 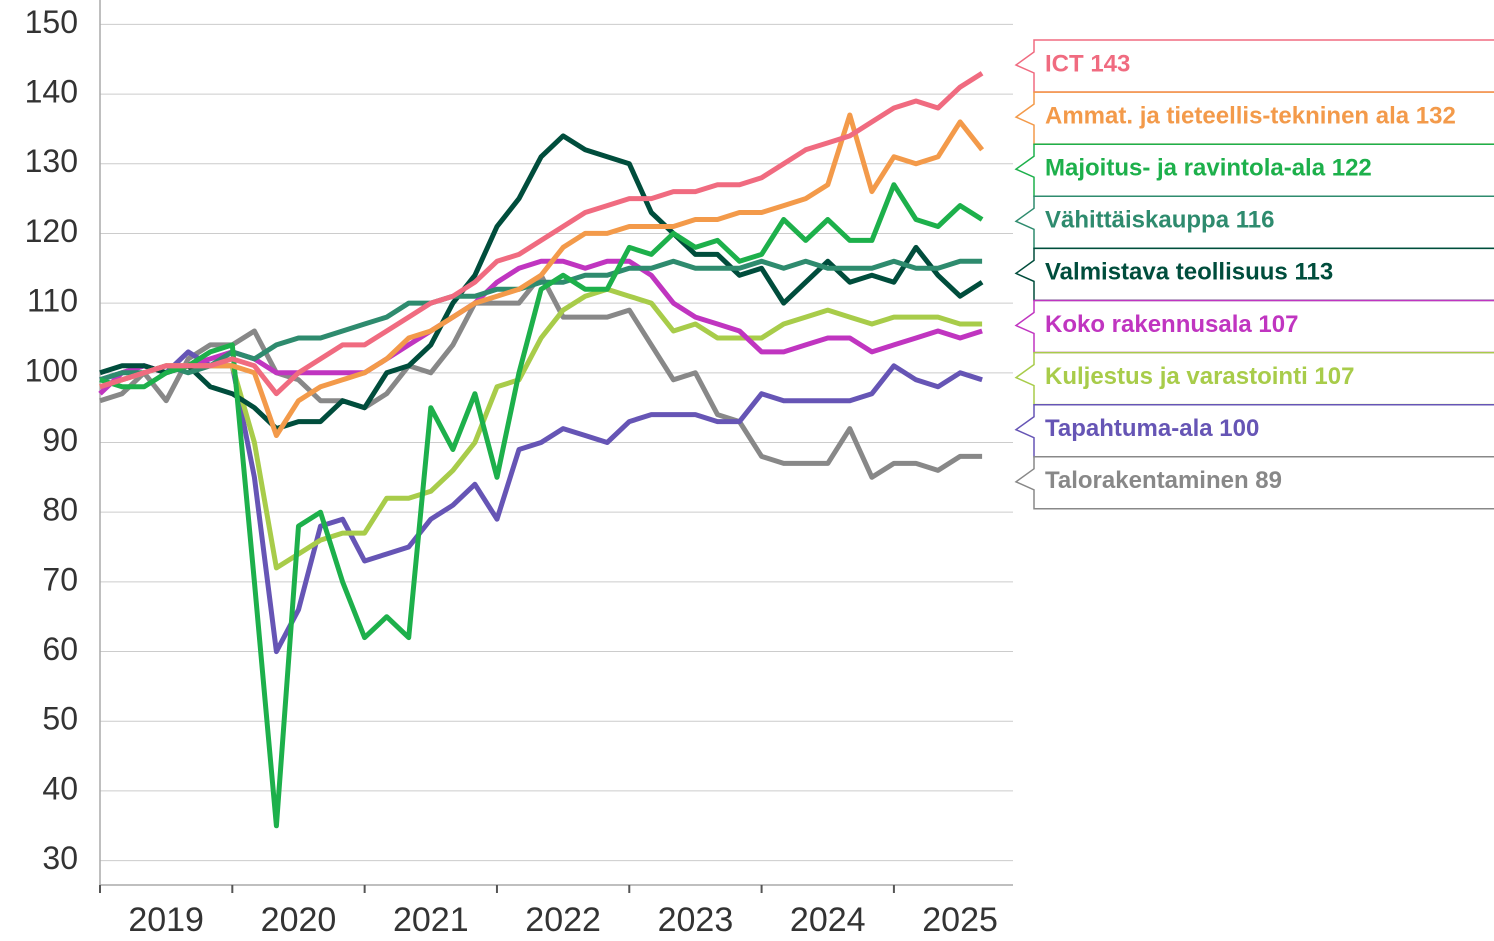 I want to click on y-tick-label: 110, so click(x=52, y=301).